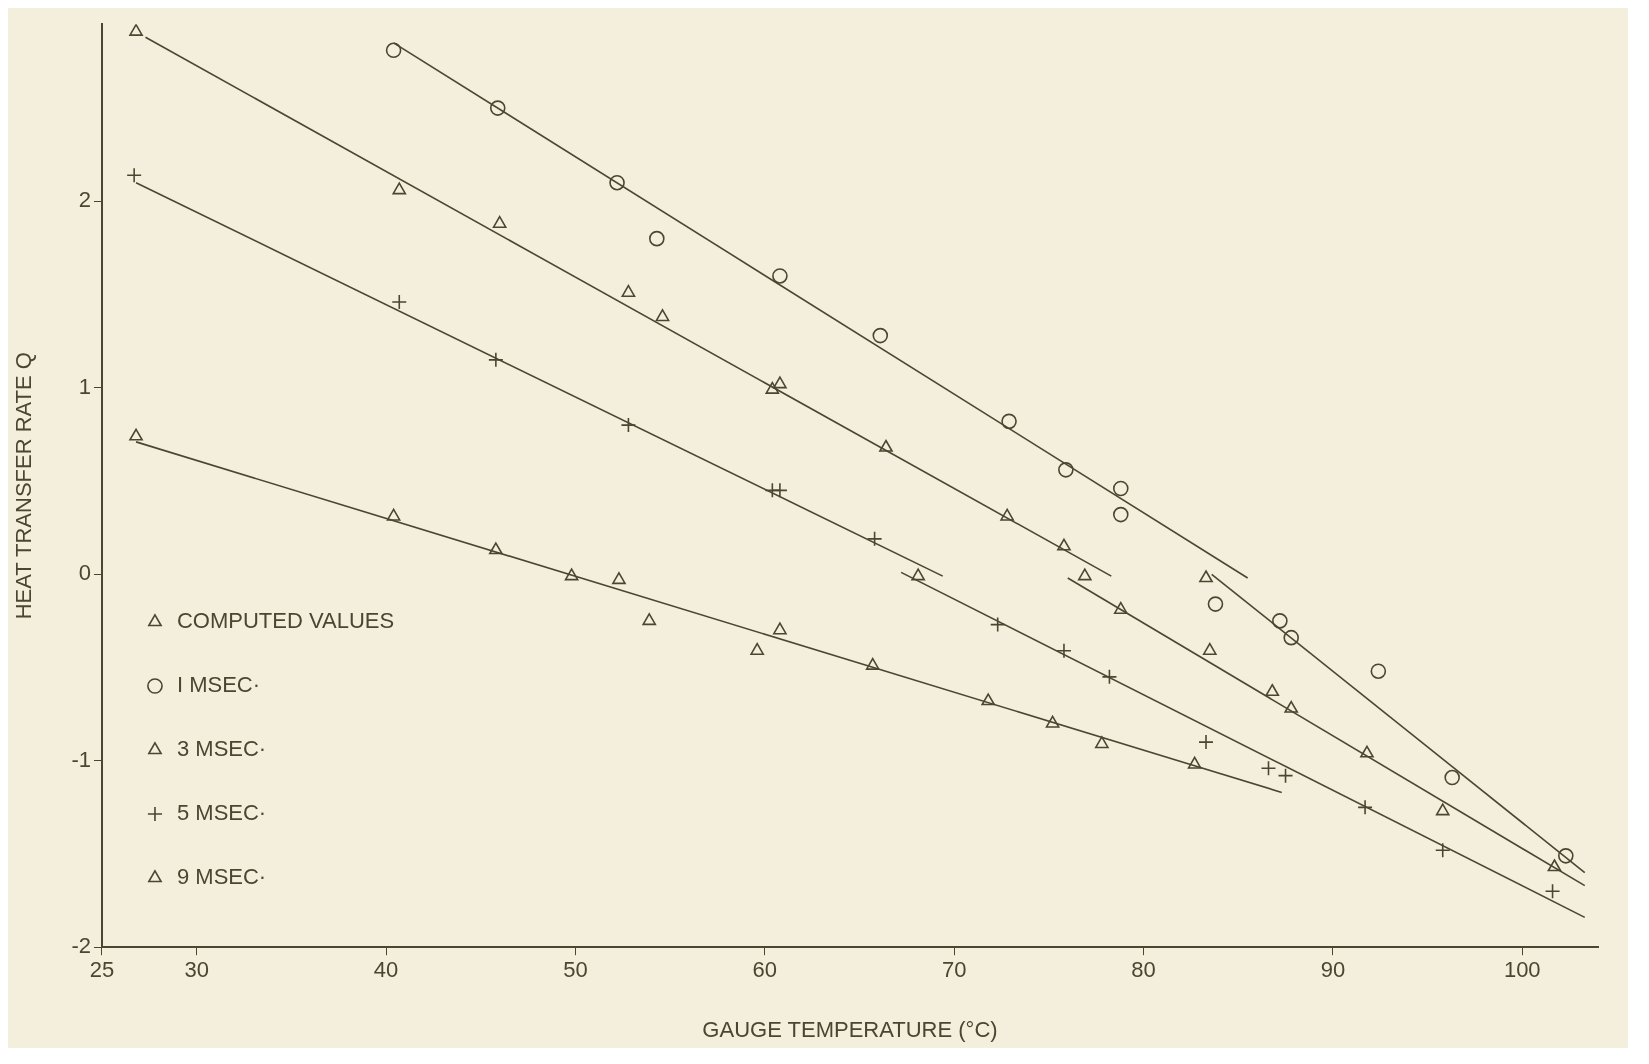 Image resolution: width=1649 pixels, height=1064 pixels. What do you see at coordinates (221, 813) in the screenshot?
I see `legend-label: 5 MSEC·` at bounding box center [221, 813].